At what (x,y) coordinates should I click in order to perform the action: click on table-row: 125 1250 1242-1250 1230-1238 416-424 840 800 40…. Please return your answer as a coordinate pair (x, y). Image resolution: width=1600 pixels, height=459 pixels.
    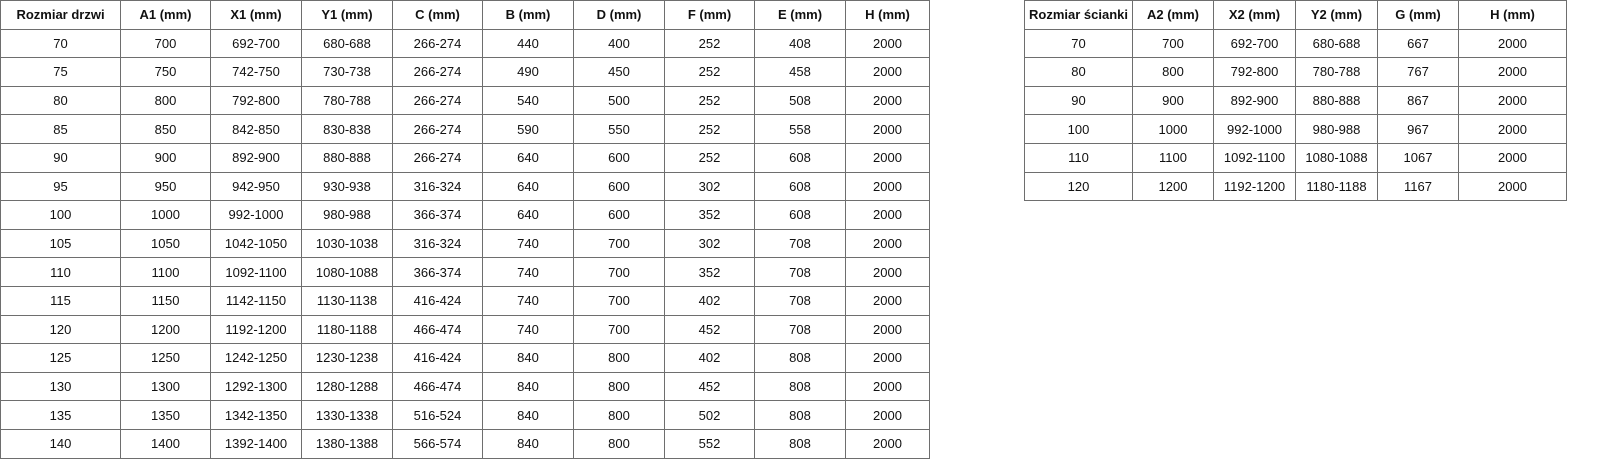
    Looking at the image, I should click on (465, 358).